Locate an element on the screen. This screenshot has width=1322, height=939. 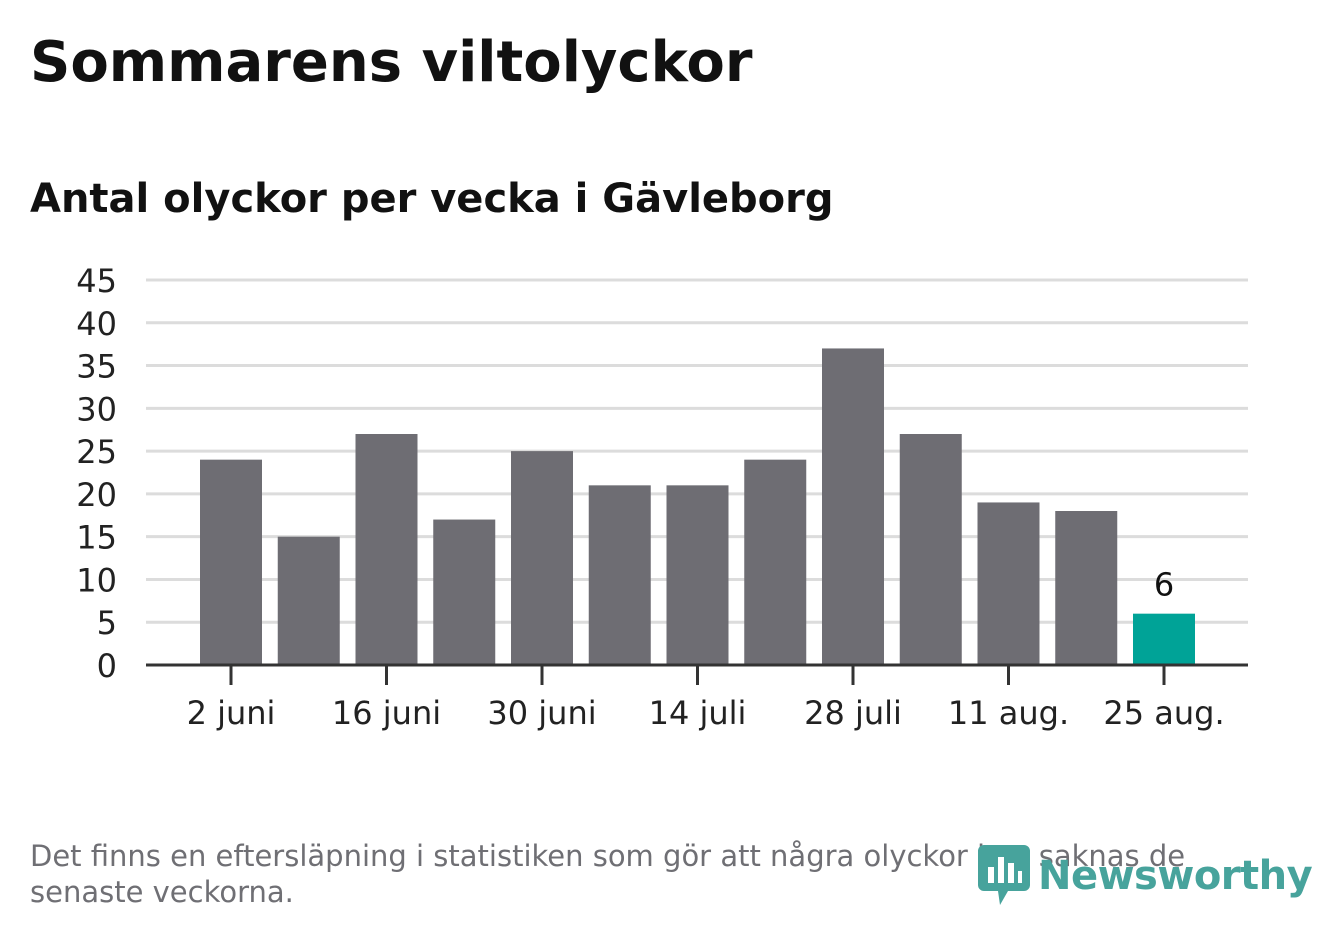
x-tick-label: 28 juli is located at coordinates (853, 713).